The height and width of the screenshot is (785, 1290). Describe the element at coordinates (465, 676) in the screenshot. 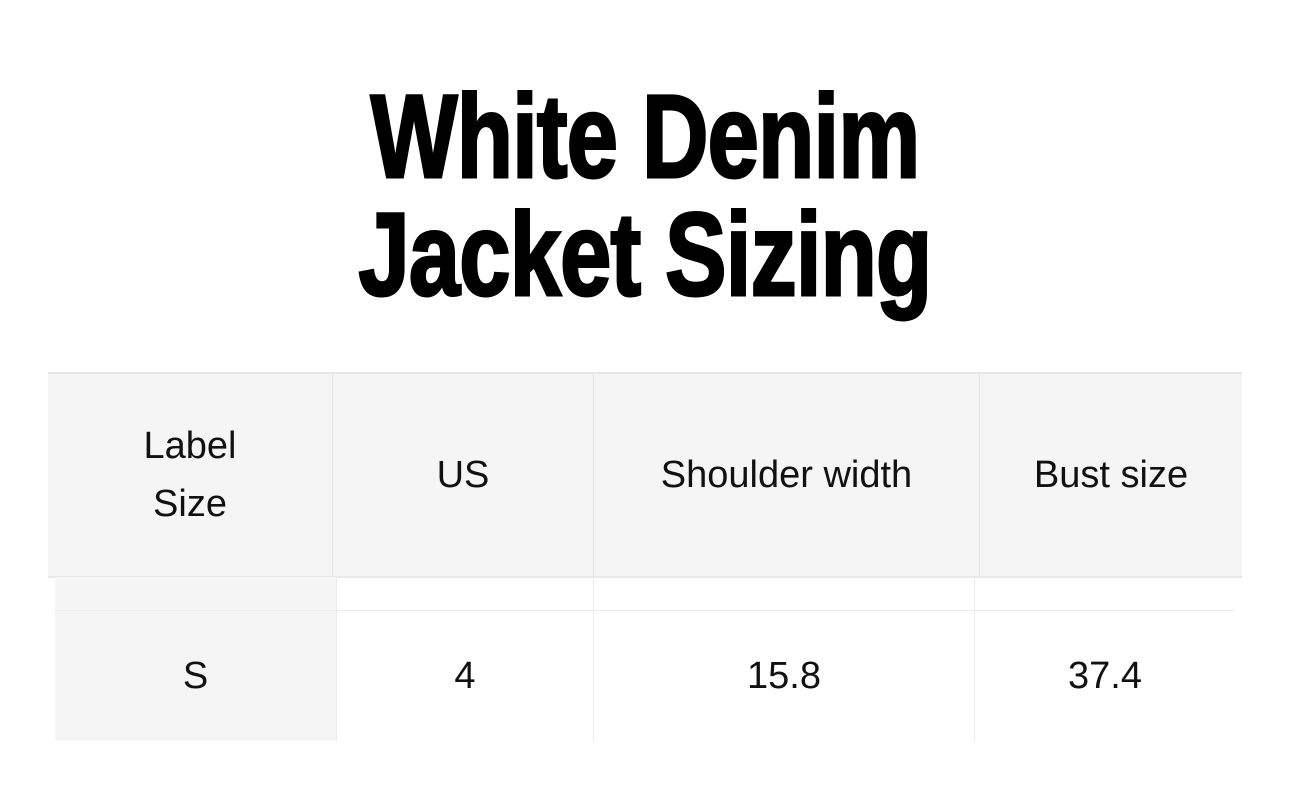

I see `cell-text: 4` at that location.